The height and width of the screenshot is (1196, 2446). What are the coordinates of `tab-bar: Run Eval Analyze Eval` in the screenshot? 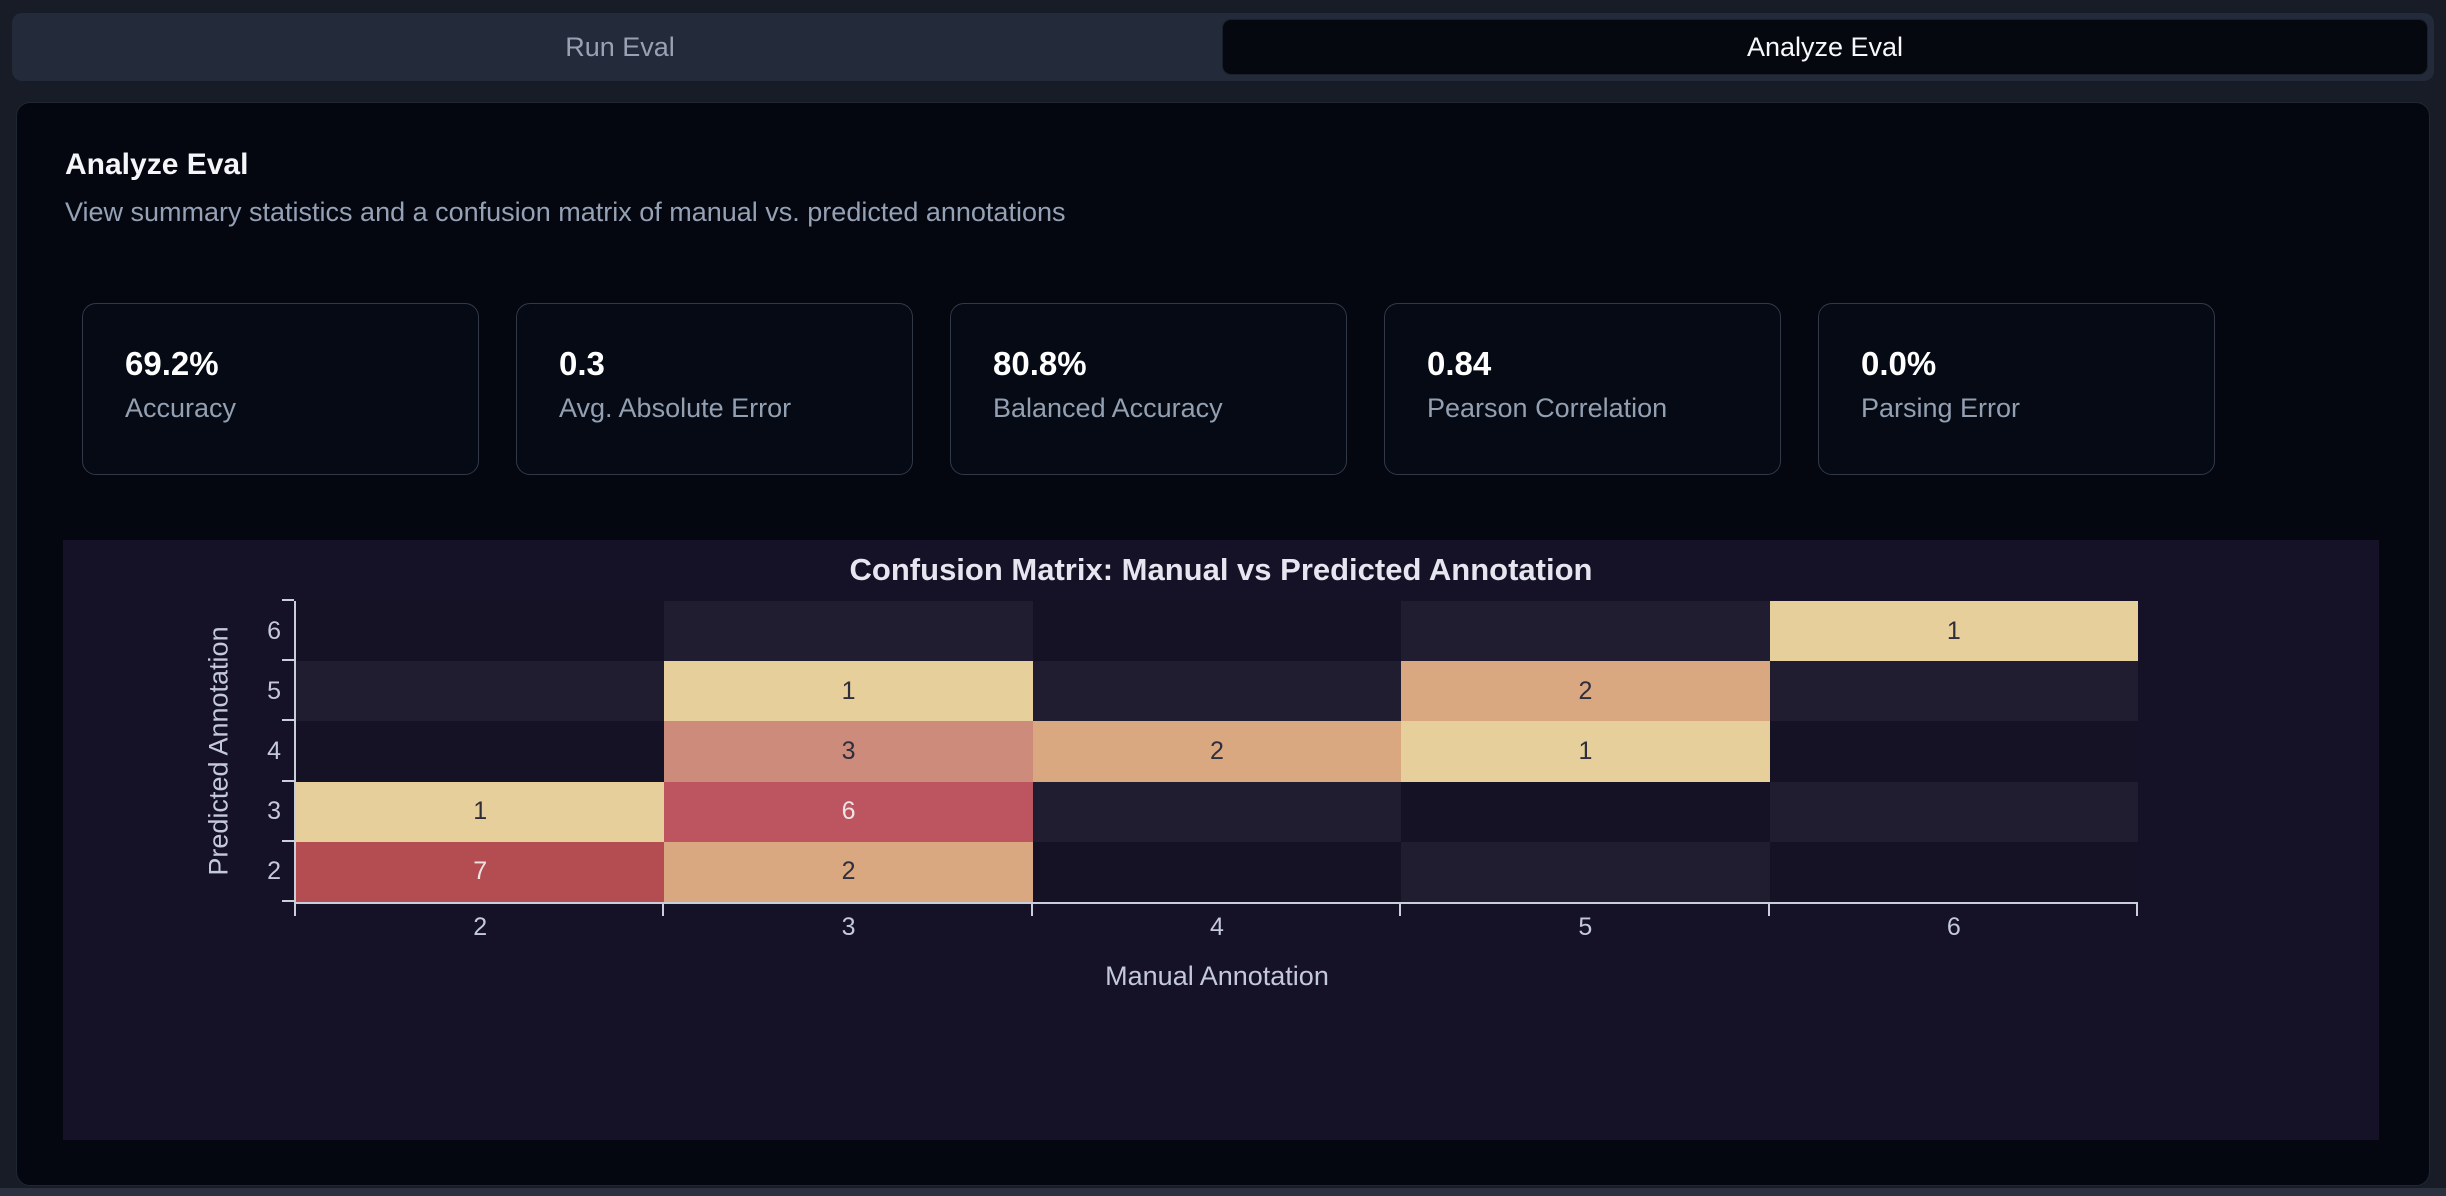 It's located at (1223, 47).